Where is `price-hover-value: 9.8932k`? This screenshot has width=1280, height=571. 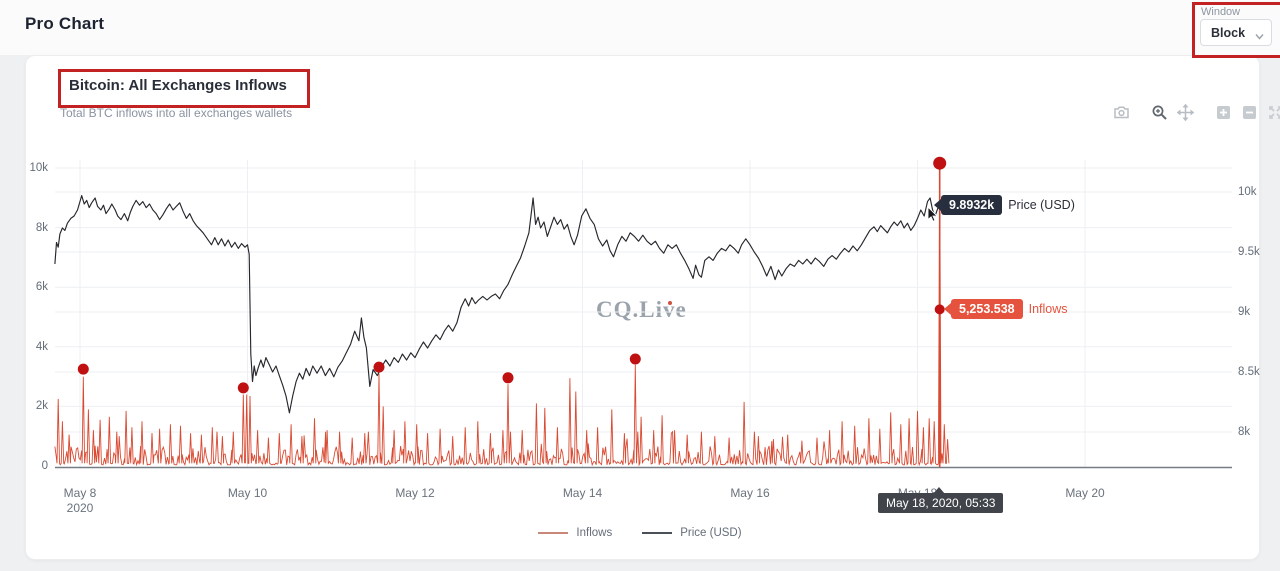
price-hover-value: 9.8932k is located at coordinates (972, 205).